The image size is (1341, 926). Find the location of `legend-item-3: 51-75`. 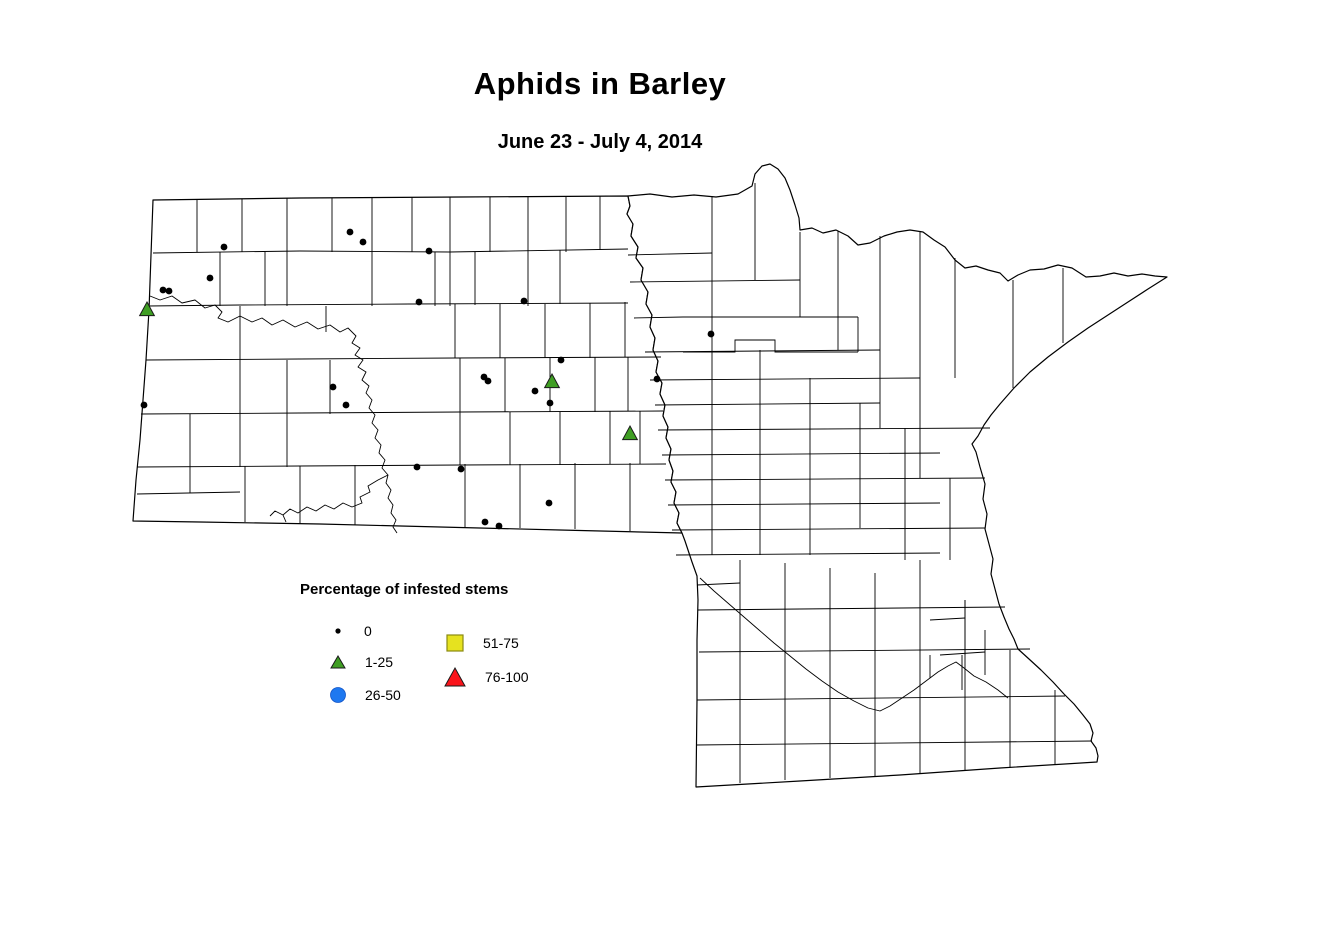

legend-item-3: 51-75 is located at coordinates (482, 643).